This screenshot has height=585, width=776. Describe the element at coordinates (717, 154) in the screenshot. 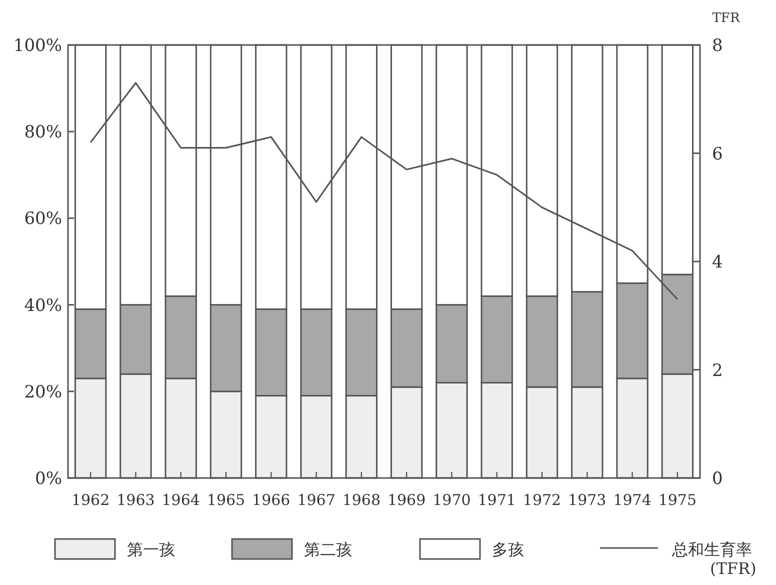

I see `y2-tick-label: 6` at that location.